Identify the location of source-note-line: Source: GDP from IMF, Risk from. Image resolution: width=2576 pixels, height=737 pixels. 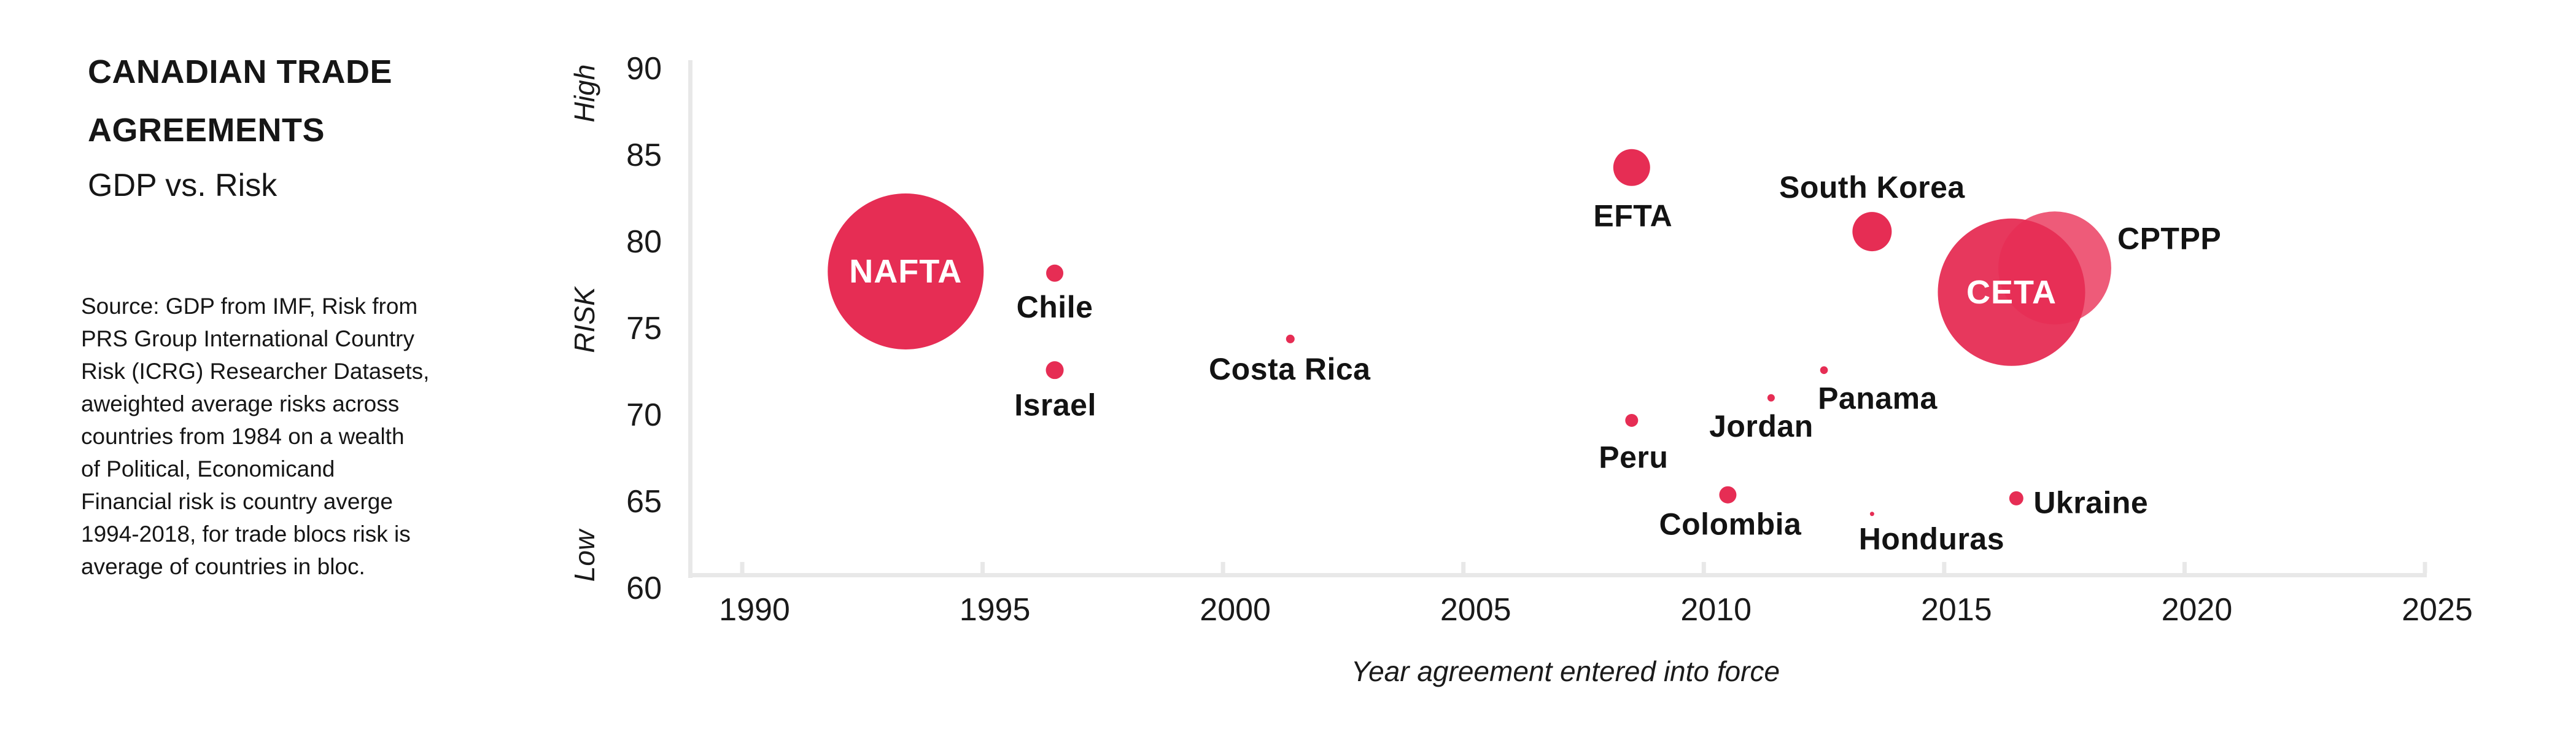
(249, 306).